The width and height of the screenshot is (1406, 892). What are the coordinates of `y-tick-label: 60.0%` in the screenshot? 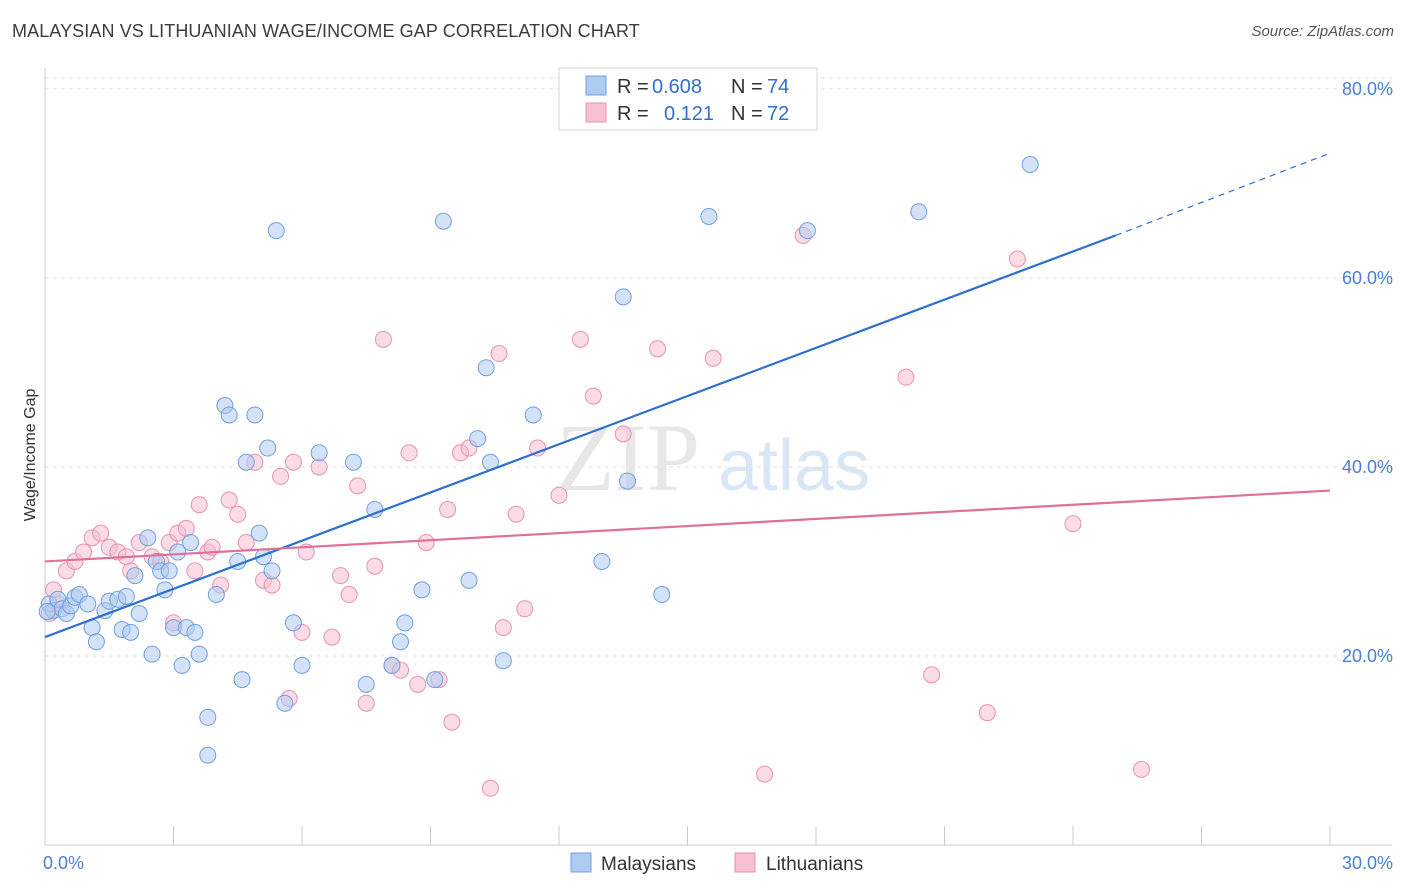 It's located at (1367, 278).